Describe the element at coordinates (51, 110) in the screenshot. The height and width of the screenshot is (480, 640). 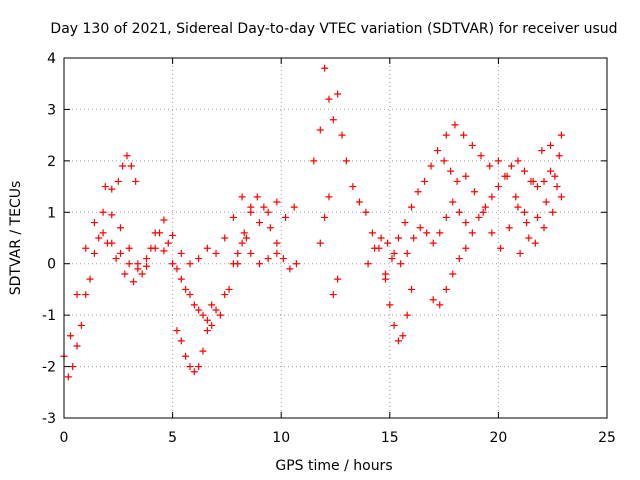
I see `y-tick-label: 3` at that location.